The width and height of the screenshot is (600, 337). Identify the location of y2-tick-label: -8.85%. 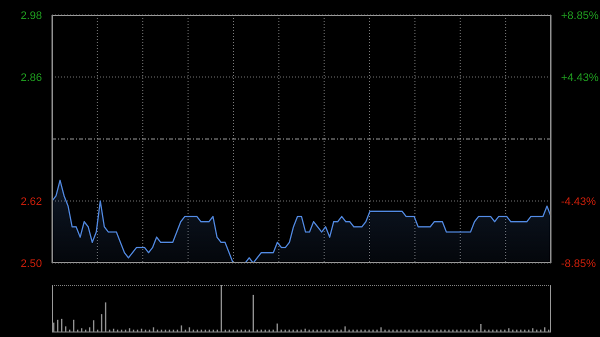
(578, 264).